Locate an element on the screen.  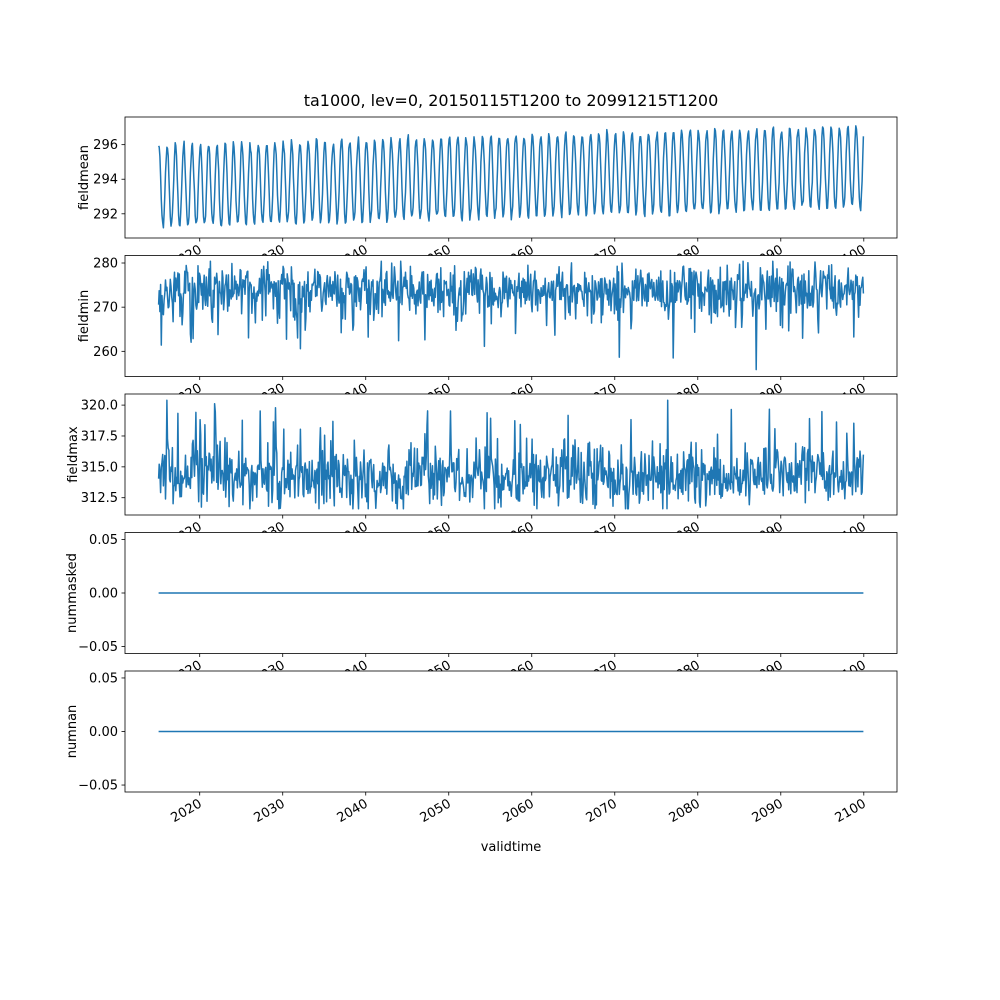
y-tick-label: 260 is located at coordinates (105, 352).